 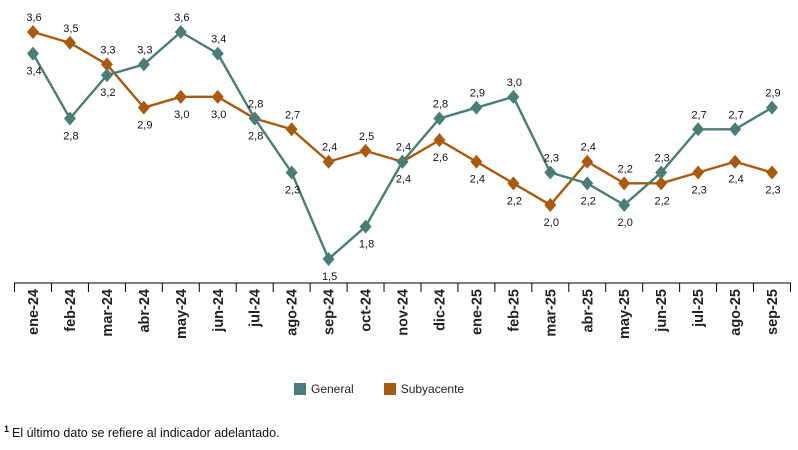 What do you see at coordinates (293, 312) in the screenshot?
I see `x-tick-label: ago-24` at bounding box center [293, 312].